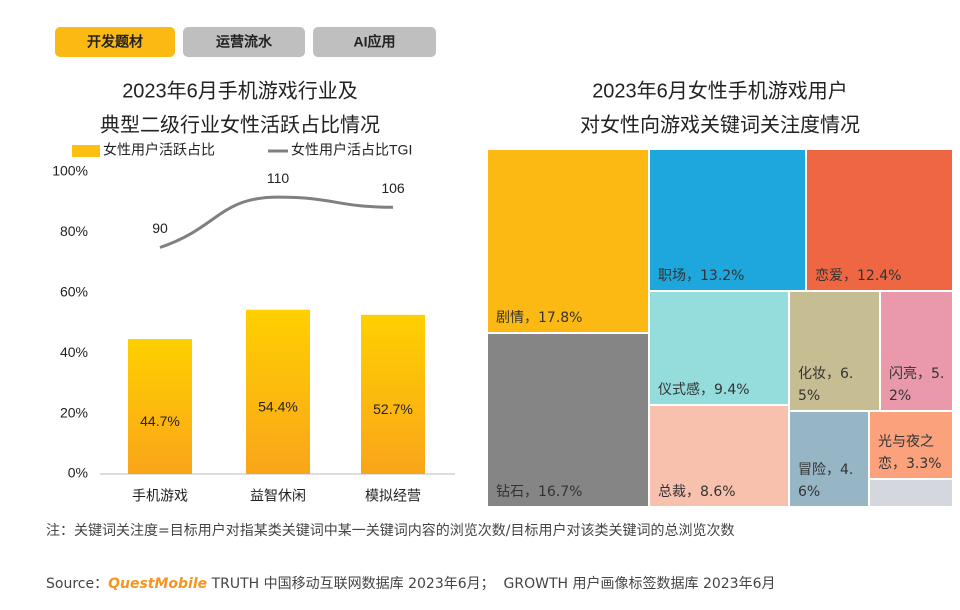 The image size is (960, 610). I want to click on tab: AI应用, so click(374, 42).